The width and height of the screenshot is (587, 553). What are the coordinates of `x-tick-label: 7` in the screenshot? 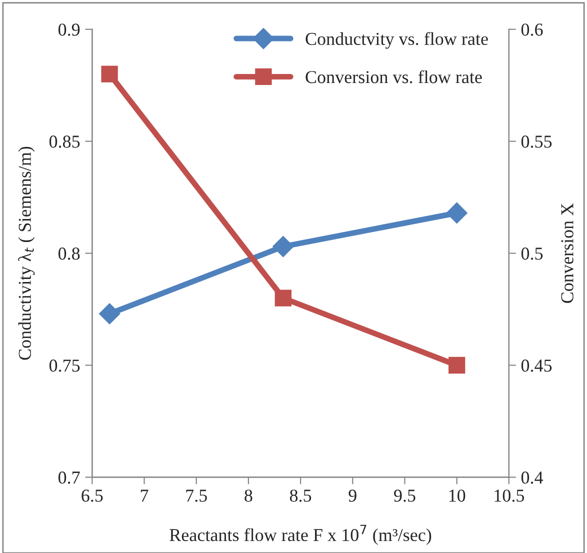 It's located at (144, 496).